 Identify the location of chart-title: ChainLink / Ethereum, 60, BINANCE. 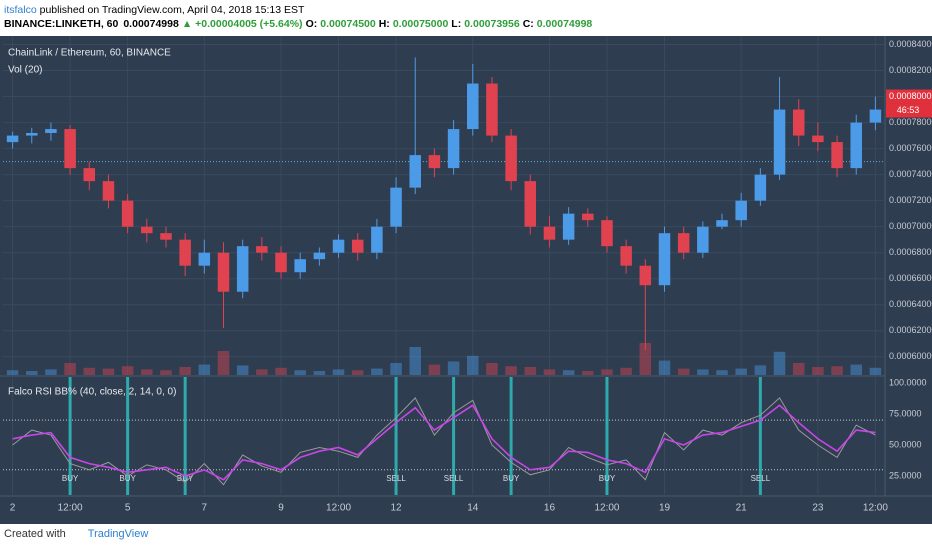
(89, 53).